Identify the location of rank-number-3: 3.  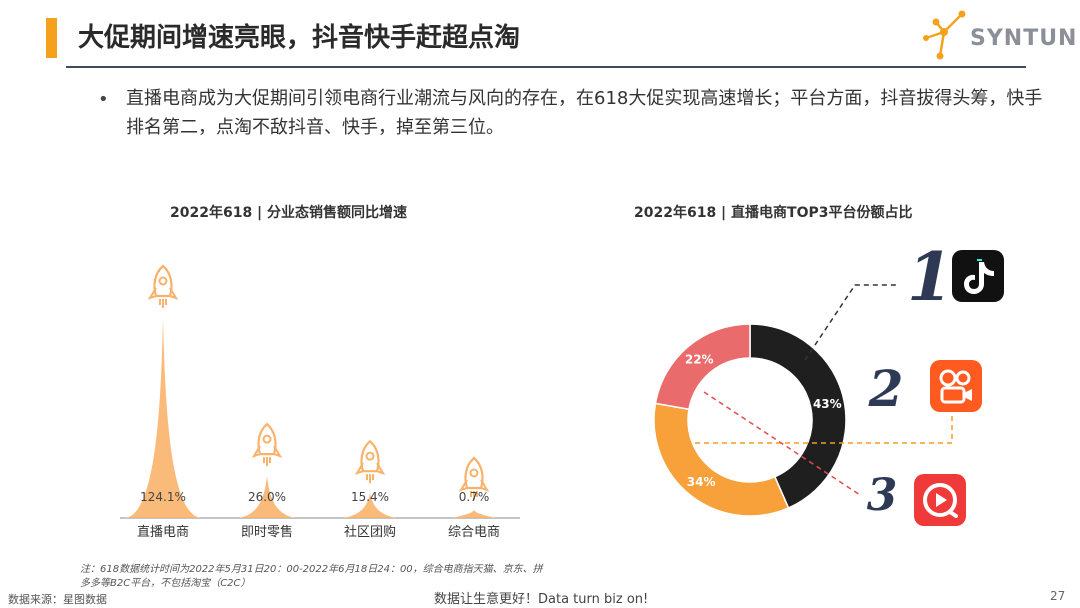
(882, 495).